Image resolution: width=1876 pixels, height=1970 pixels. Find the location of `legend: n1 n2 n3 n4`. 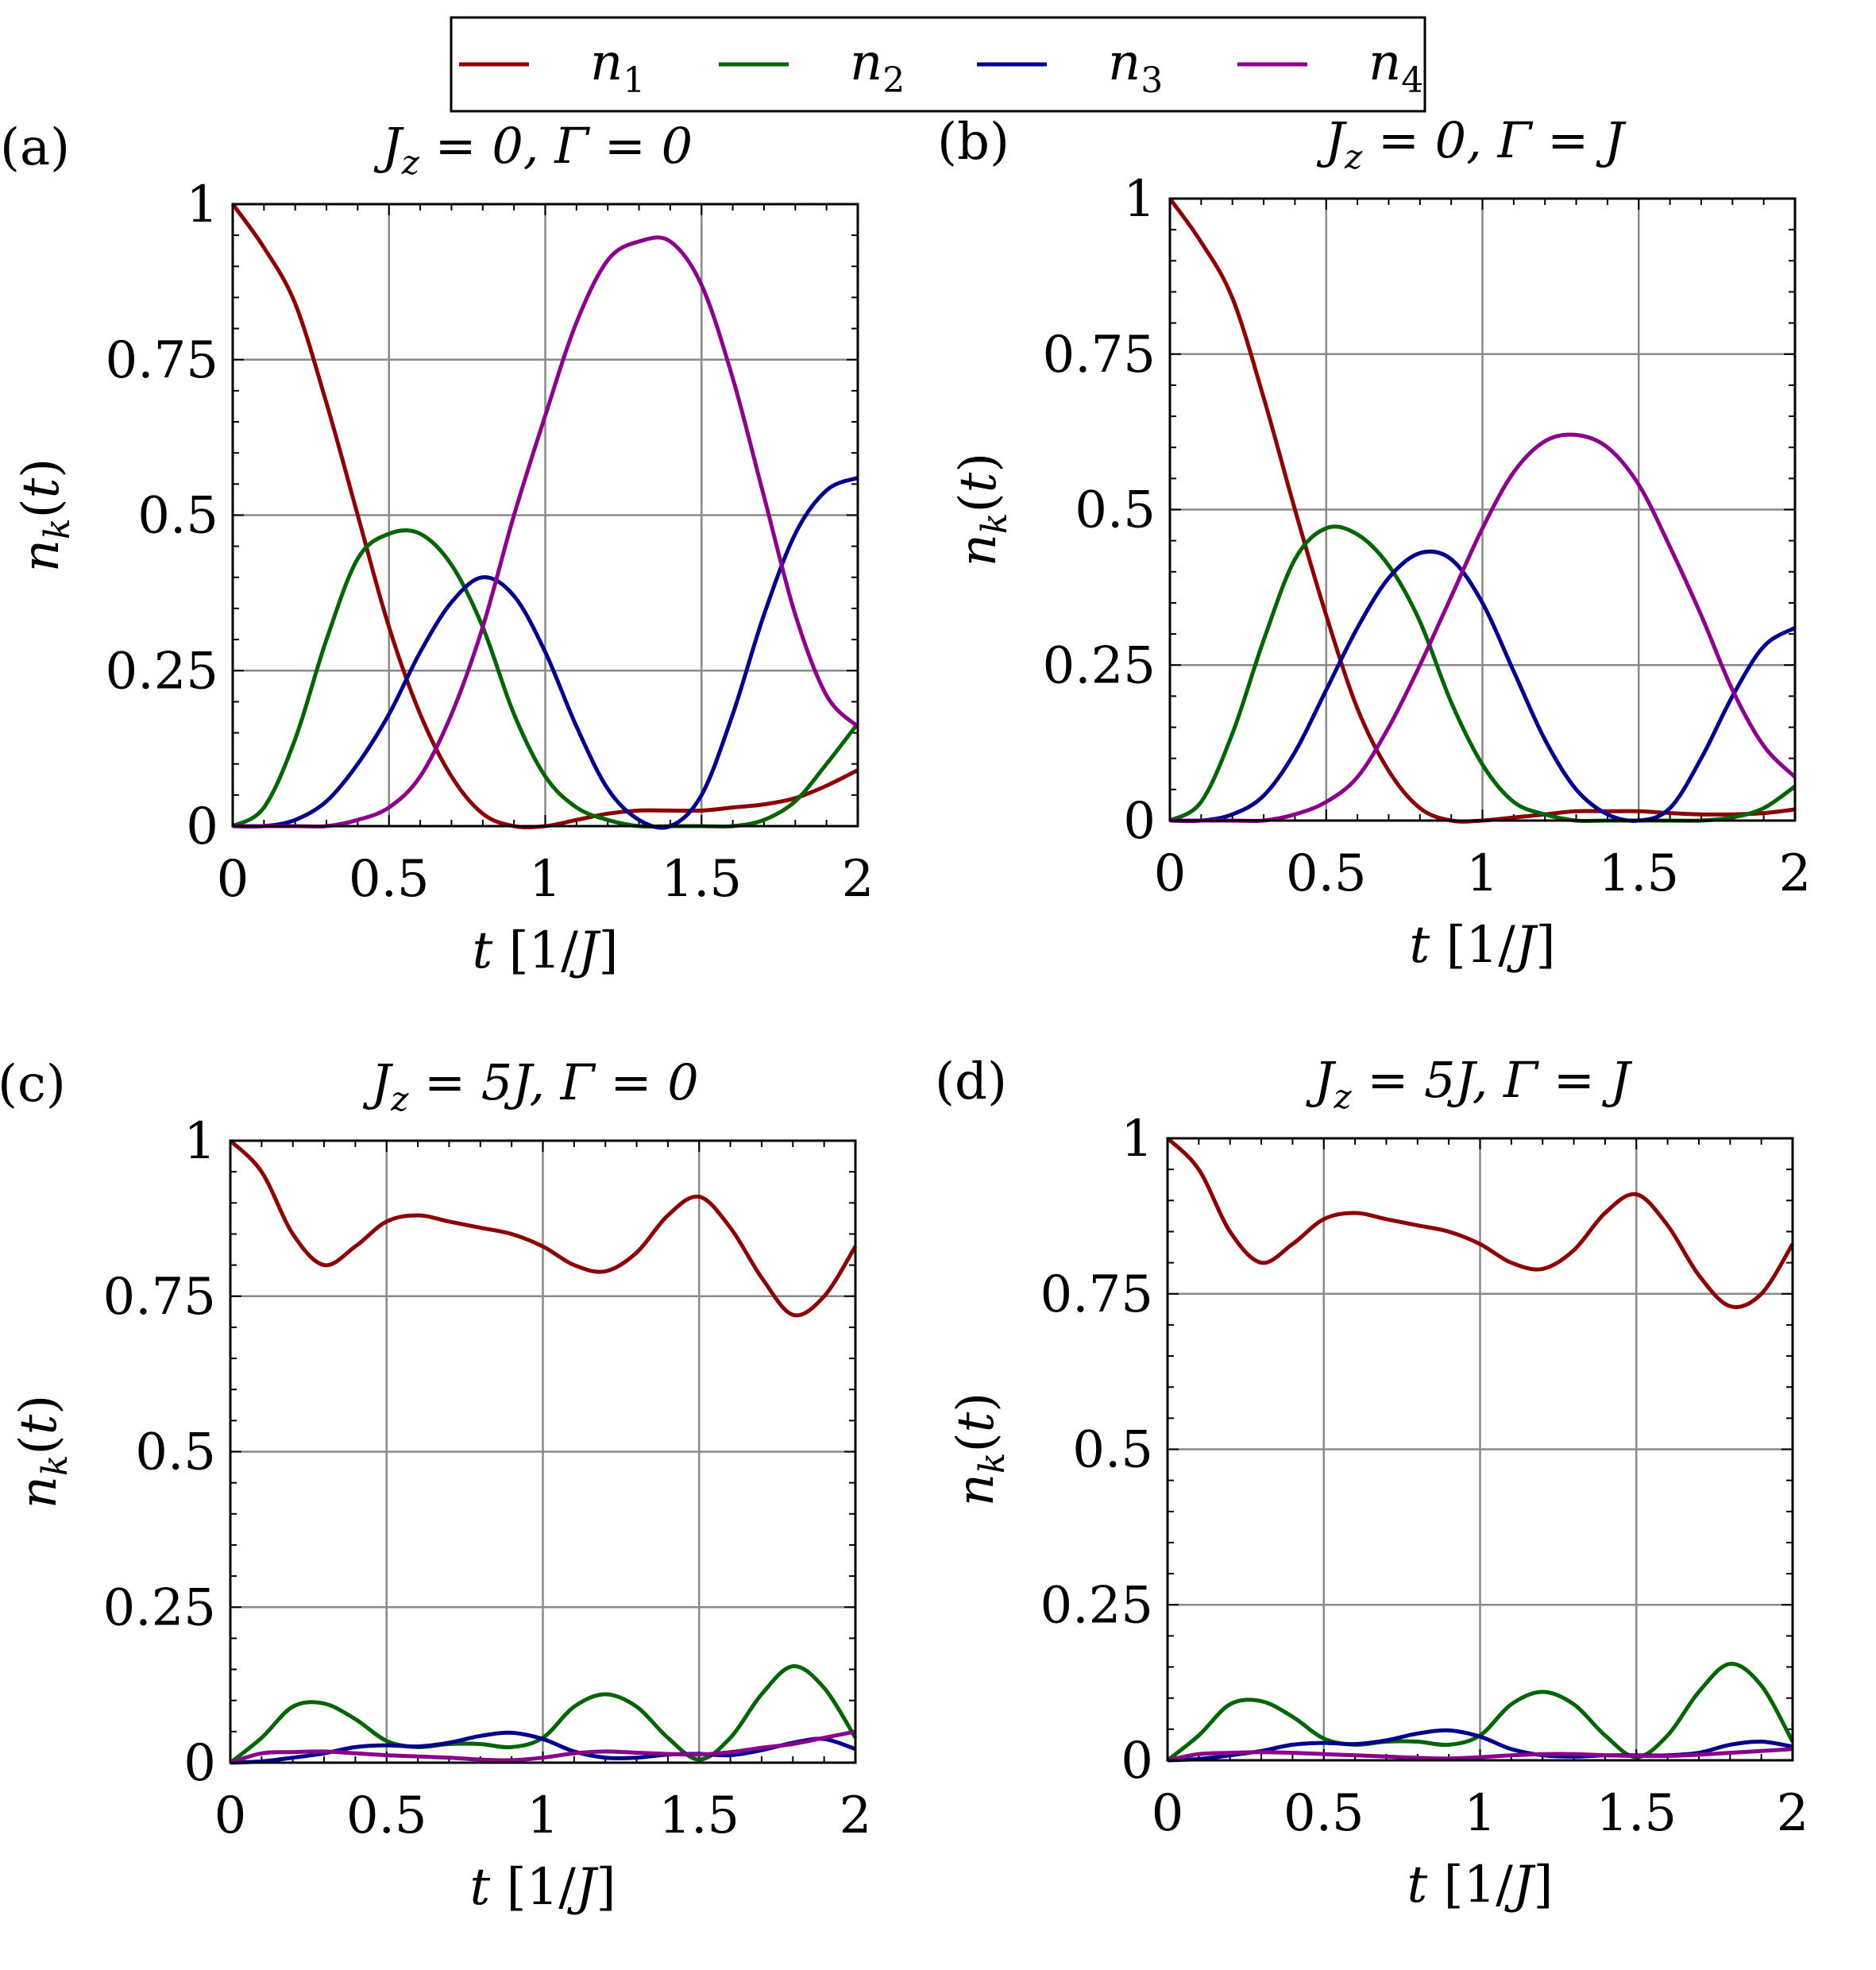

legend: n1 n2 n3 n4 is located at coordinates (938, 64).